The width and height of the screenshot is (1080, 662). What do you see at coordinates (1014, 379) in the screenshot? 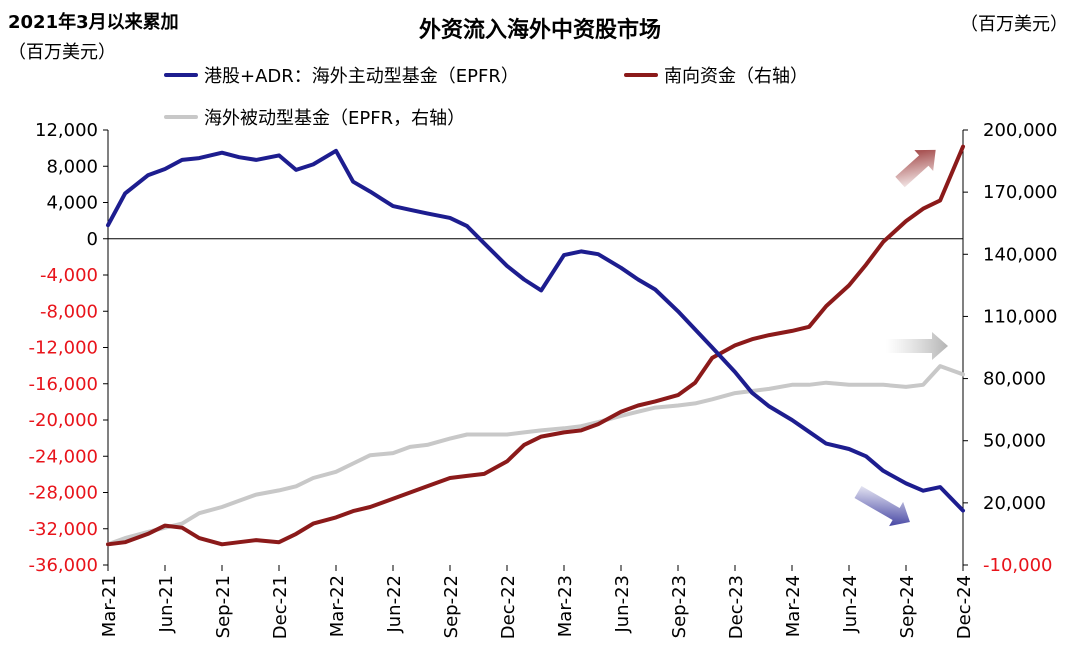
I see `right-tick-label: 80,000` at bounding box center [1014, 379].